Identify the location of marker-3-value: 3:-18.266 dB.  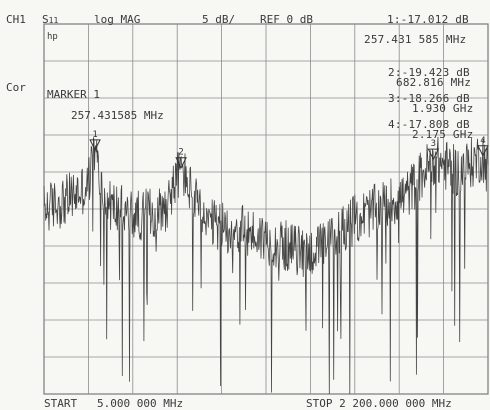
(429, 98).